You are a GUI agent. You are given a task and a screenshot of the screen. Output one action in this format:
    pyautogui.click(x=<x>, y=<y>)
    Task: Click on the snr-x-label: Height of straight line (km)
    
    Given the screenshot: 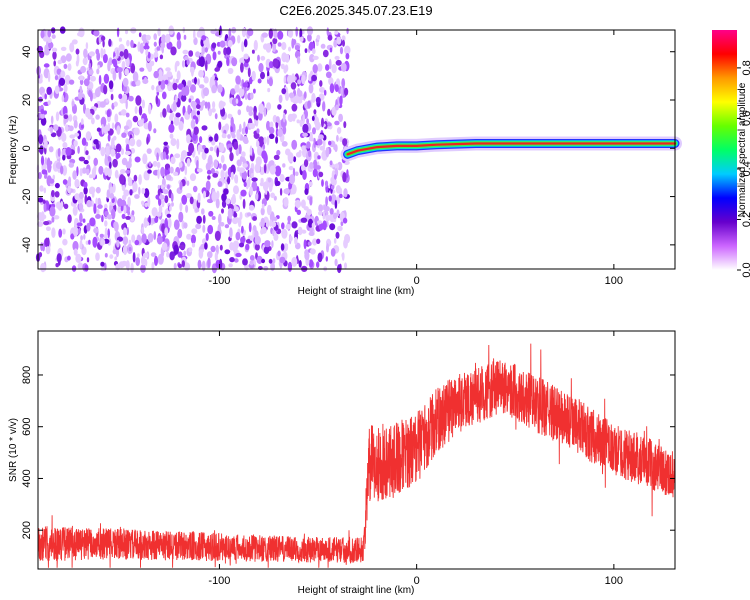 What is the action you would take?
    pyautogui.click(x=356, y=590)
    